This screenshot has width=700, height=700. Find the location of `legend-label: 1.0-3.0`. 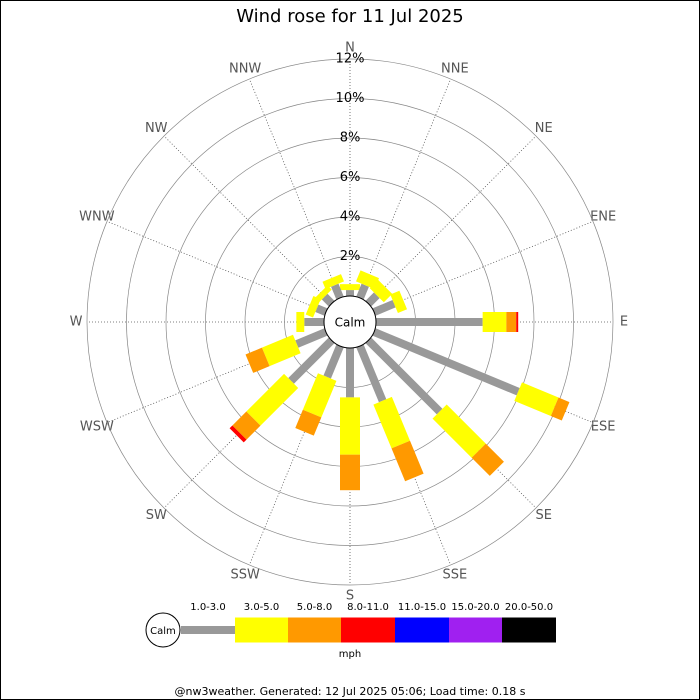

legend-label: 1.0-3.0 is located at coordinates (207, 607).